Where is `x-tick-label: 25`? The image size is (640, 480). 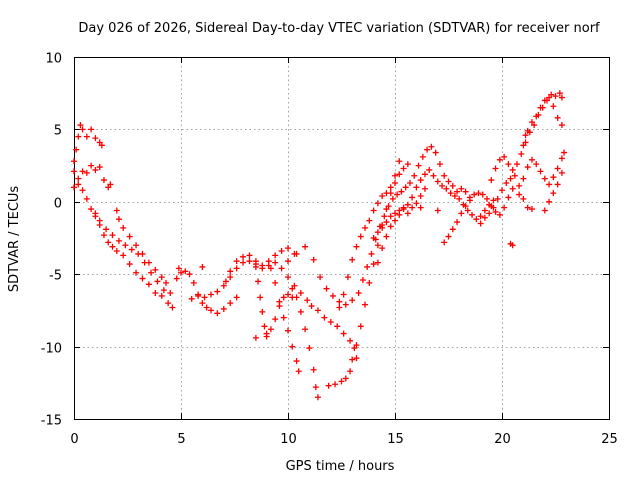
x-tick-label: 25 is located at coordinates (609, 439).